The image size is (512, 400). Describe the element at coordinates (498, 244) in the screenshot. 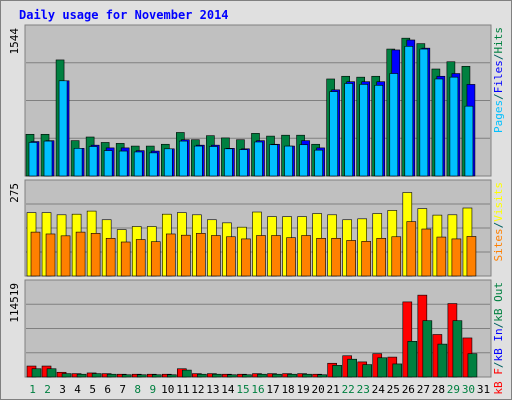

I see `legend-entry: Sites` at that location.